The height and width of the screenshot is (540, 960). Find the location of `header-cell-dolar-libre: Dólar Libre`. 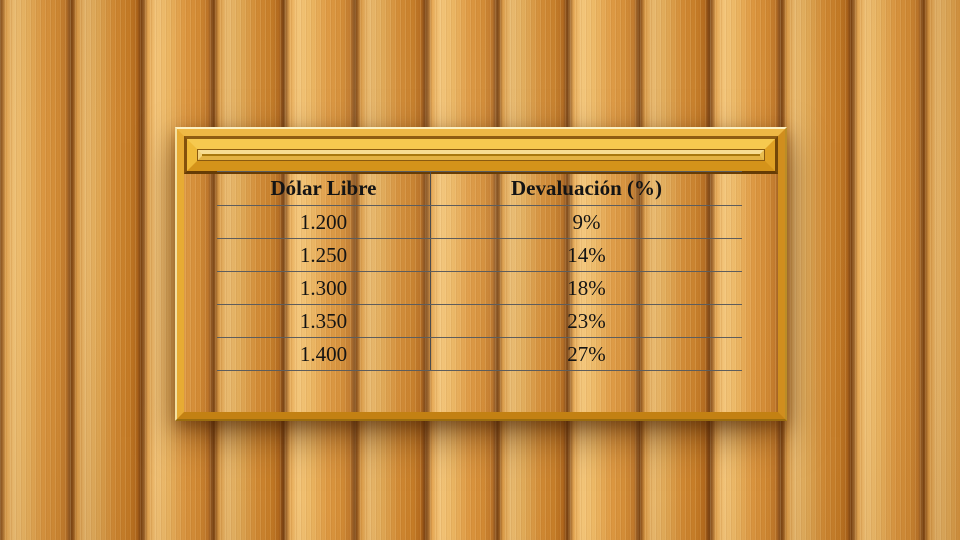

header-cell-dolar-libre: Dólar Libre is located at coordinates (324, 188).